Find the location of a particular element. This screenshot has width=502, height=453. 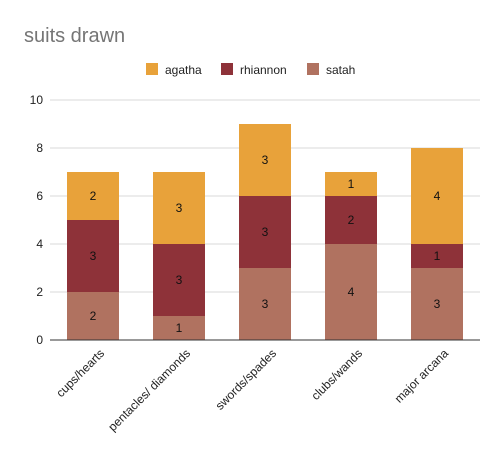

bar-rhiannon-clubs-wands is located at coordinates (351, 220).